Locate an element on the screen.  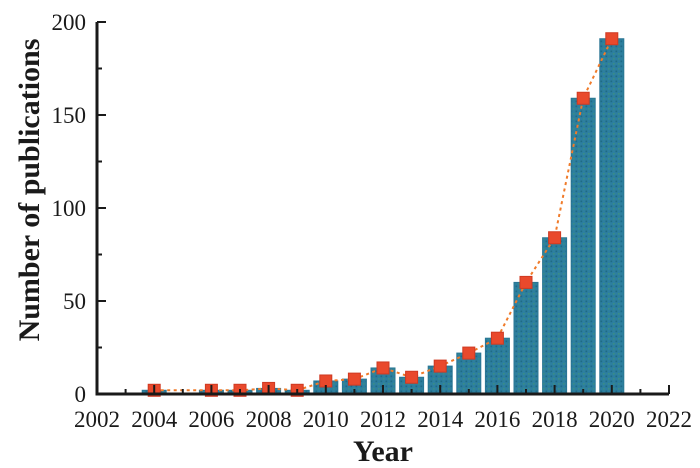
x-tick-label-2004: 2004 is located at coordinates (154, 419).